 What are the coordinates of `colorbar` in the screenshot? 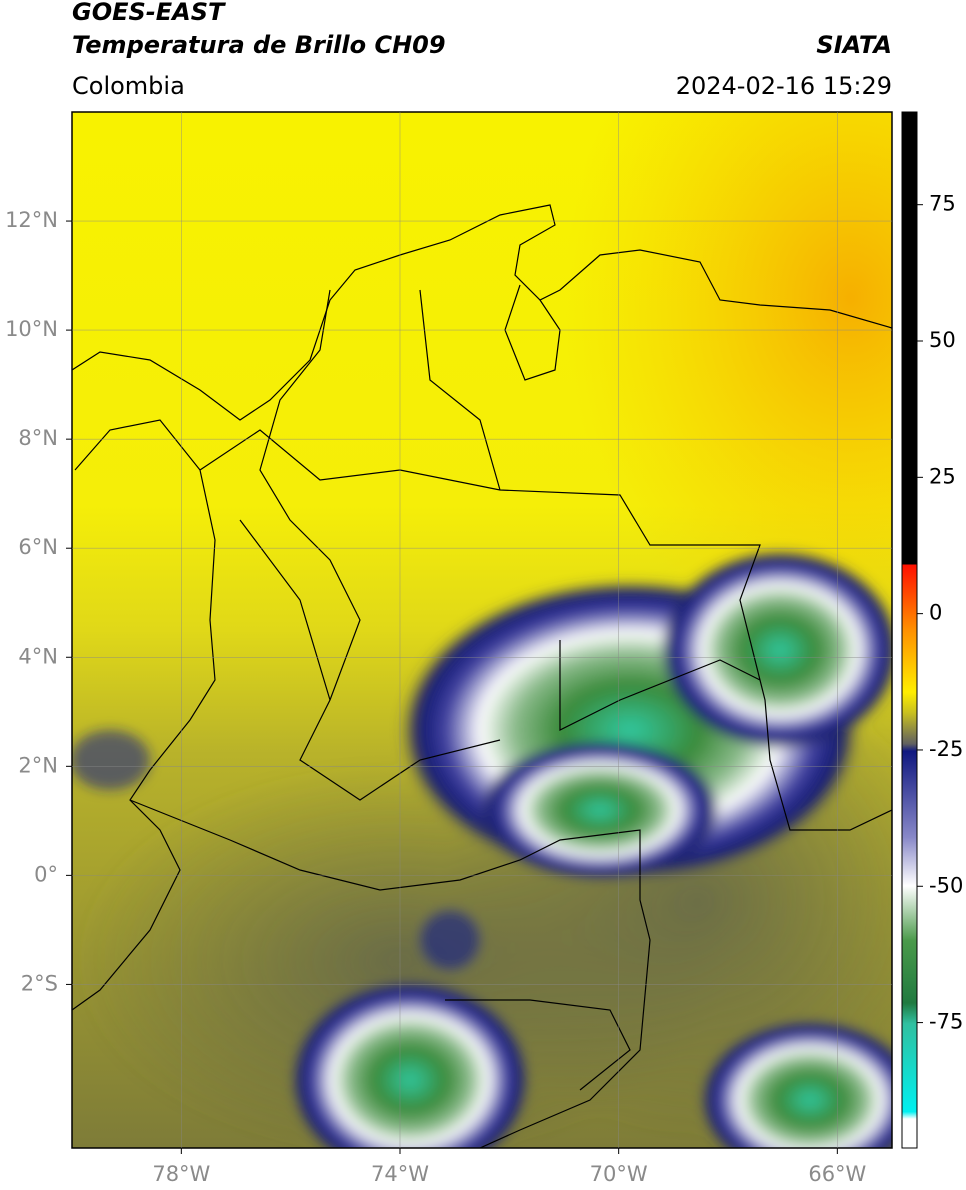 It's located at (909, 630).